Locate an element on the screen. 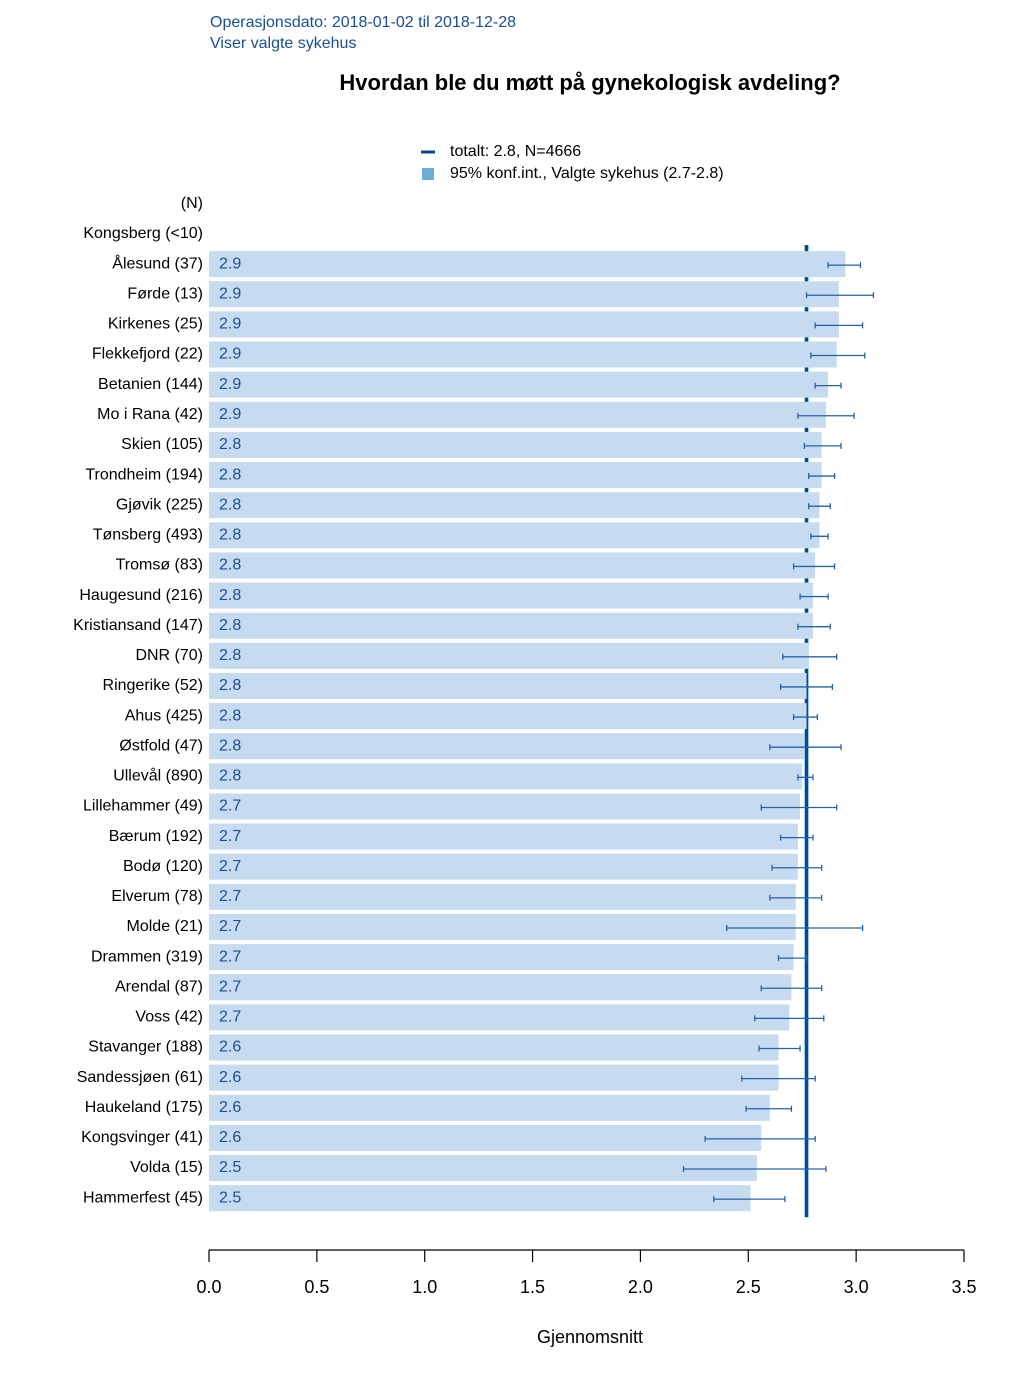  y-tick-label: Skien (105) is located at coordinates (162, 444).